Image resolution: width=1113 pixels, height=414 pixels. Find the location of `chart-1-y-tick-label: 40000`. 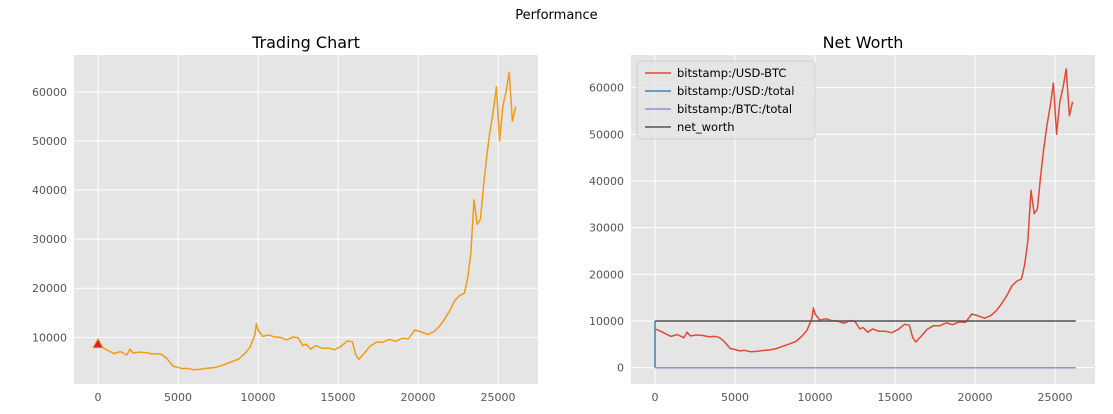

chart-1-y-tick-label: 40000 is located at coordinates (606, 181).